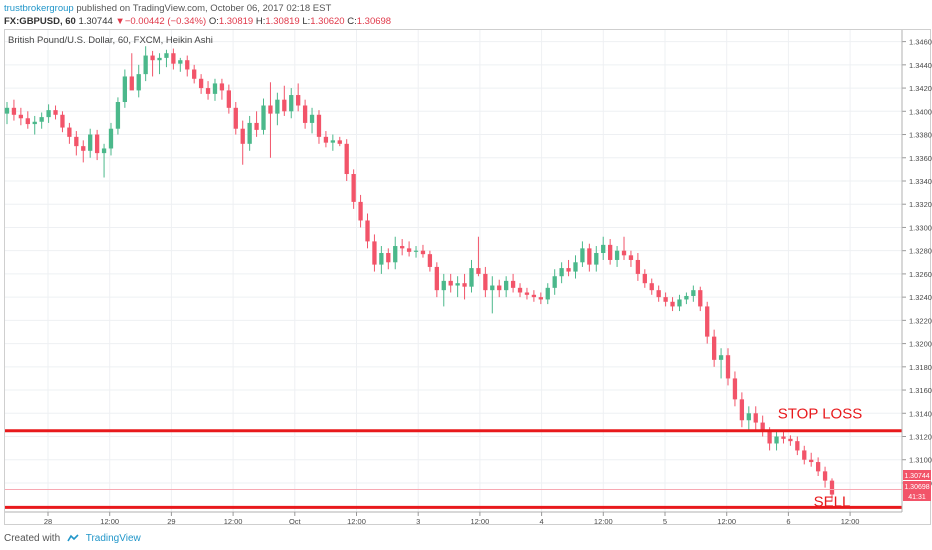  Describe the element at coordinates (920, 181) in the screenshot. I see `y-tick-label: 1.33400` at that location.